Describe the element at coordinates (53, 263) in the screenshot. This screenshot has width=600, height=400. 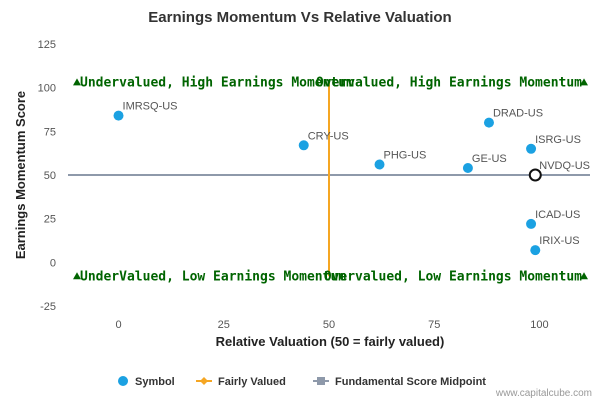
I see `y-tick-label: 0` at that location.